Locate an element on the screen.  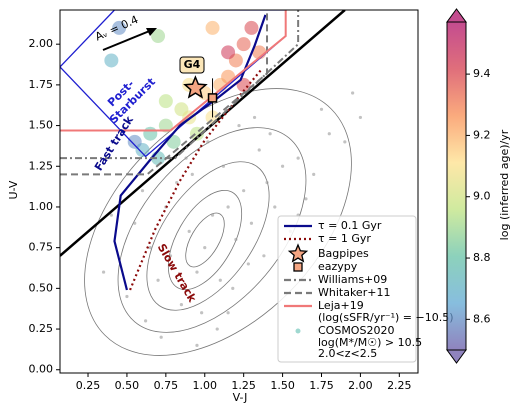
x-tick-label: 0.50 is located at coordinates (127, 385).